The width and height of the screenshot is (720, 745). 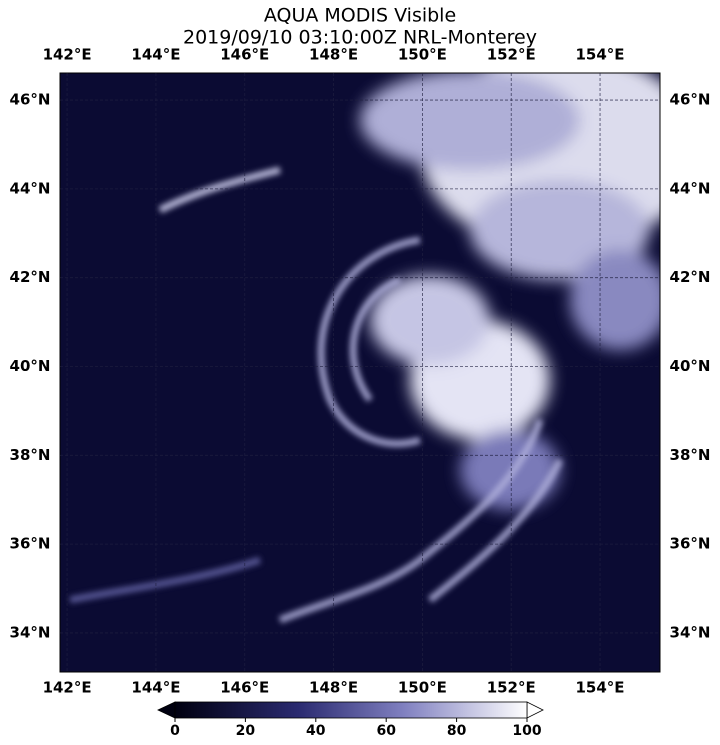 What do you see at coordinates (244, 688) in the screenshot?
I see `lon-label-bottom: 146°E` at bounding box center [244, 688].